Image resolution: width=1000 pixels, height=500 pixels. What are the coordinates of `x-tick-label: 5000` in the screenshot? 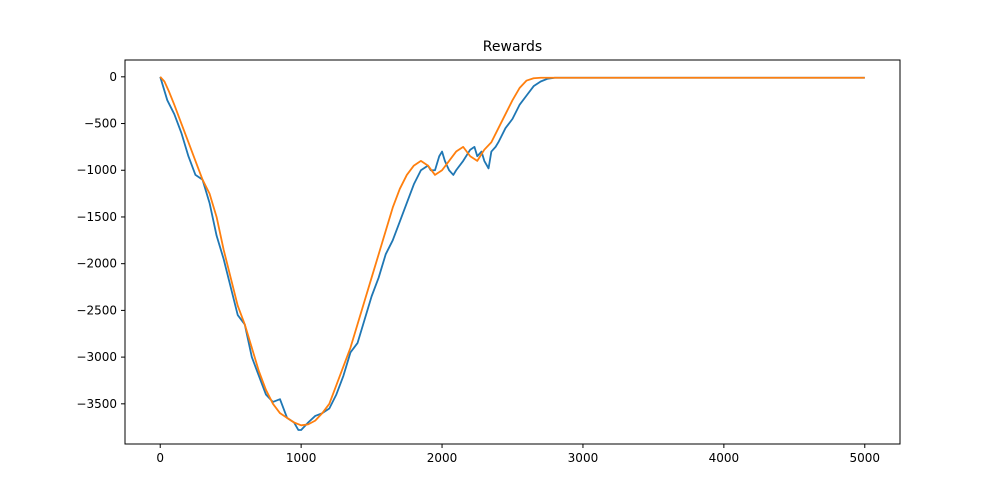 It's located at (864, 458).